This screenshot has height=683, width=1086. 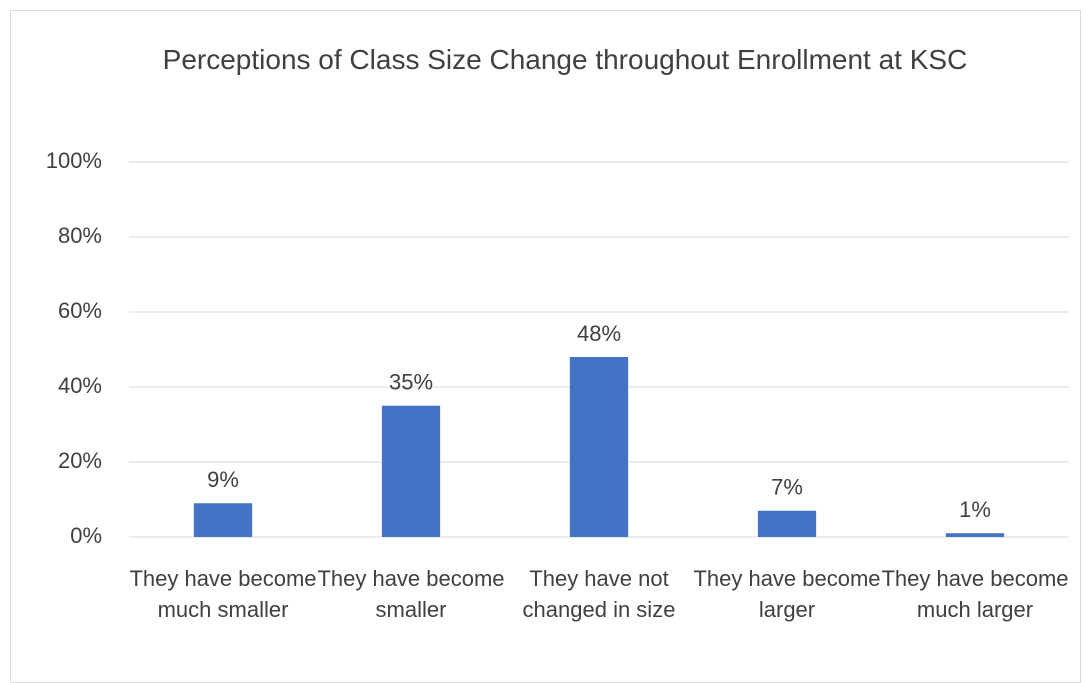 What do you see at coordinates (975, 594) in the screenshot?
I see `x-tick-label: They have become much larger` at bounding box center [975, 594].